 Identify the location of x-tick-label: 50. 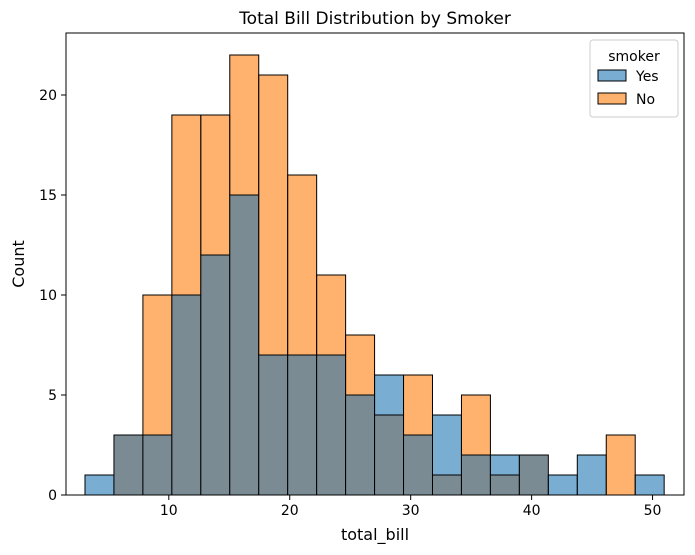
(653, 511).